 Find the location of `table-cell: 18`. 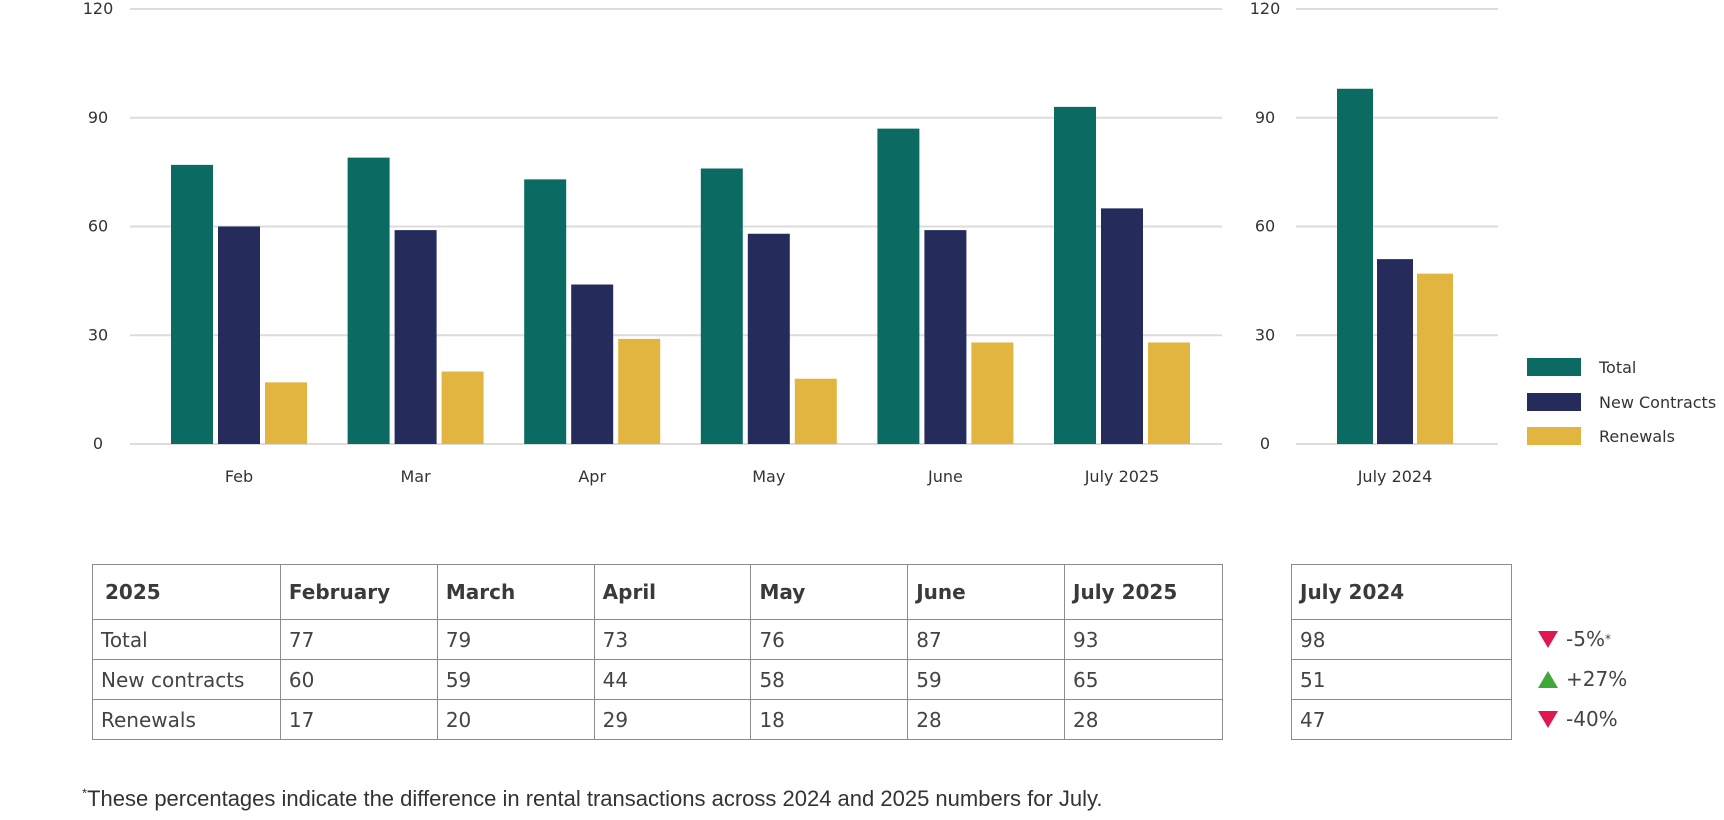

table-cell: 18 is located at coordinates (829, 719).